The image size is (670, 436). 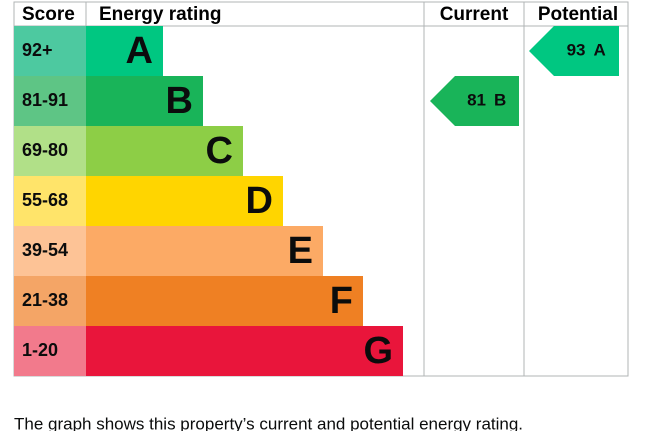 What do you see at coordinates (179, 101) in the screenshot?
I see `band-letter: B` at bounding box center [179, 101].